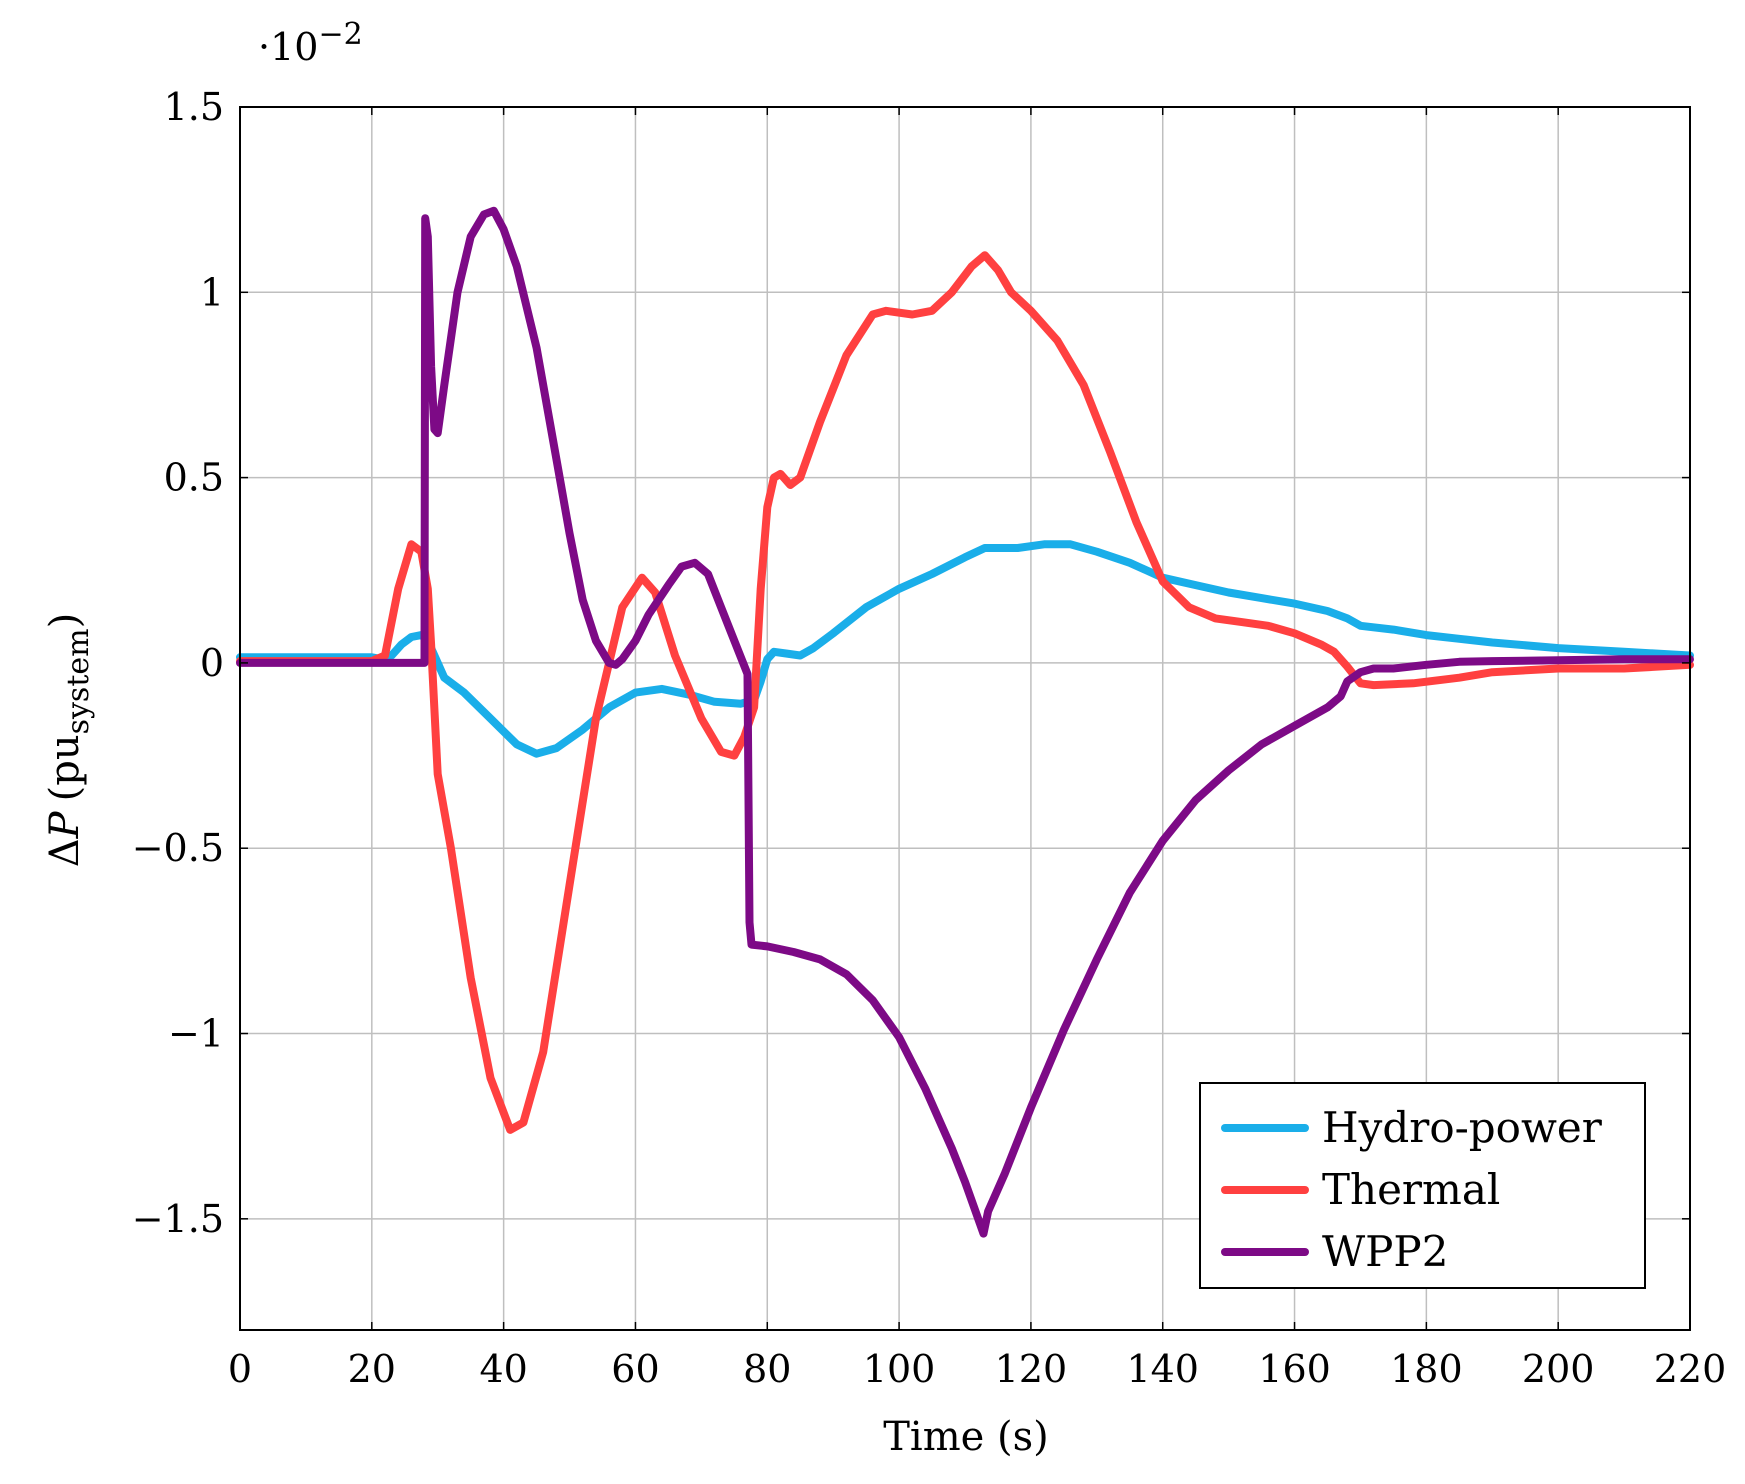 The image size is (1745, 1484). Describe the element at coordinates (1385, 1251) in the screenshot. I see `legend-label-wpp2: WPP2` at that location.